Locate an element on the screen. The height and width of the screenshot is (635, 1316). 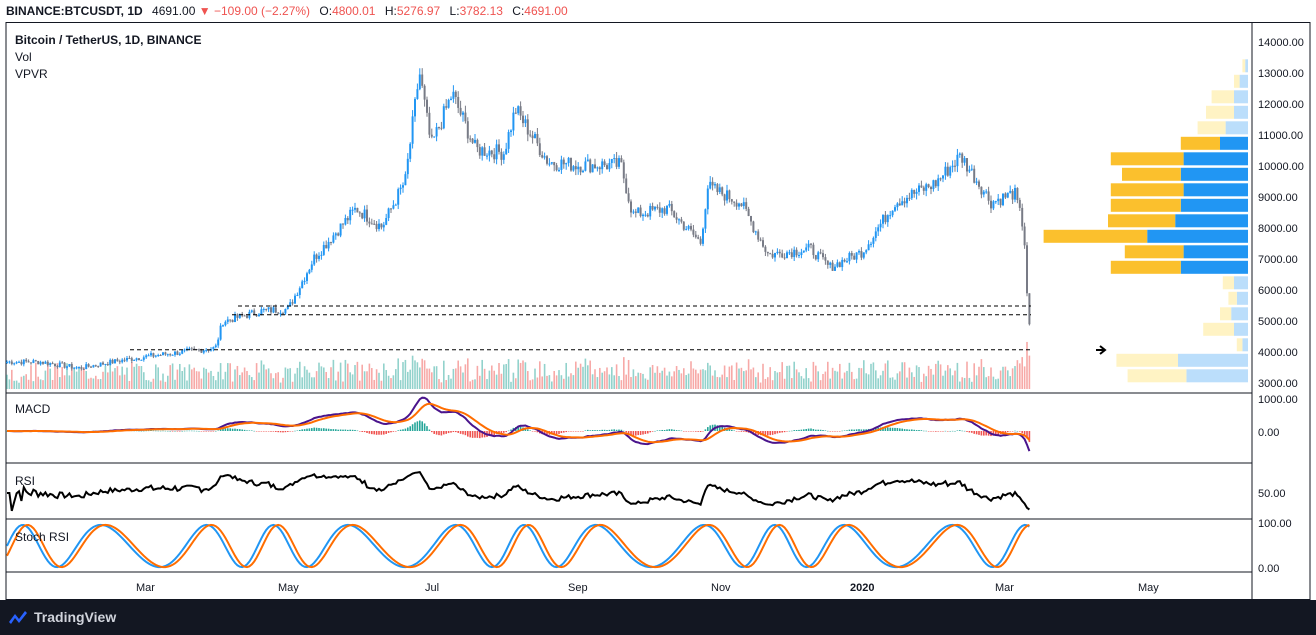
price-tick: 4000.00 is located at coordinates (1278, 353).